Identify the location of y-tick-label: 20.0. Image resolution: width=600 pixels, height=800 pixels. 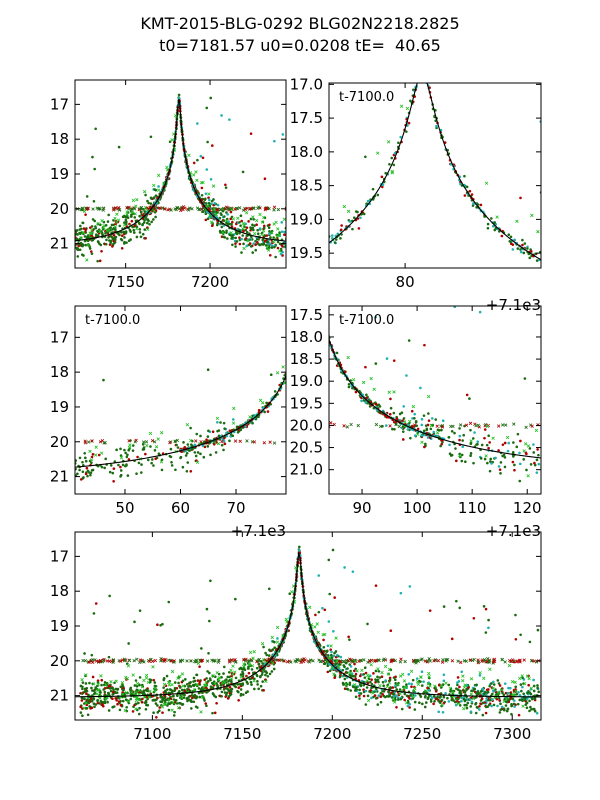
(306, 425).